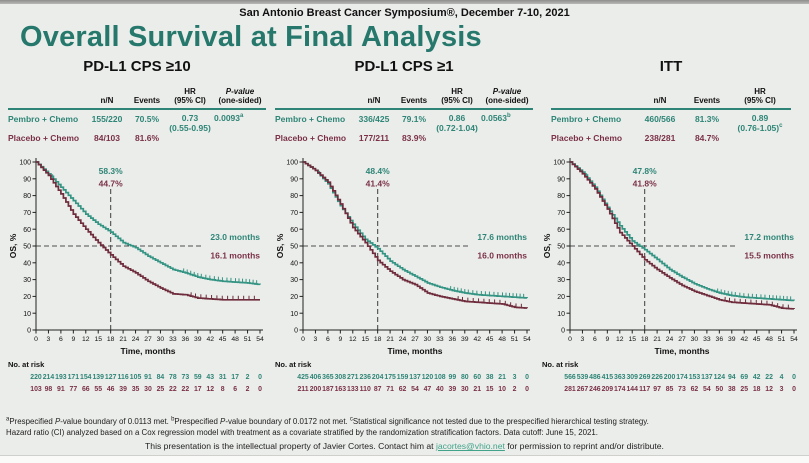 The image size is (809, 463). What do you see at coordinates (155, 229) in the screenshot?
I see `censor-ticks-pembro` at bounding box center [155, 229].